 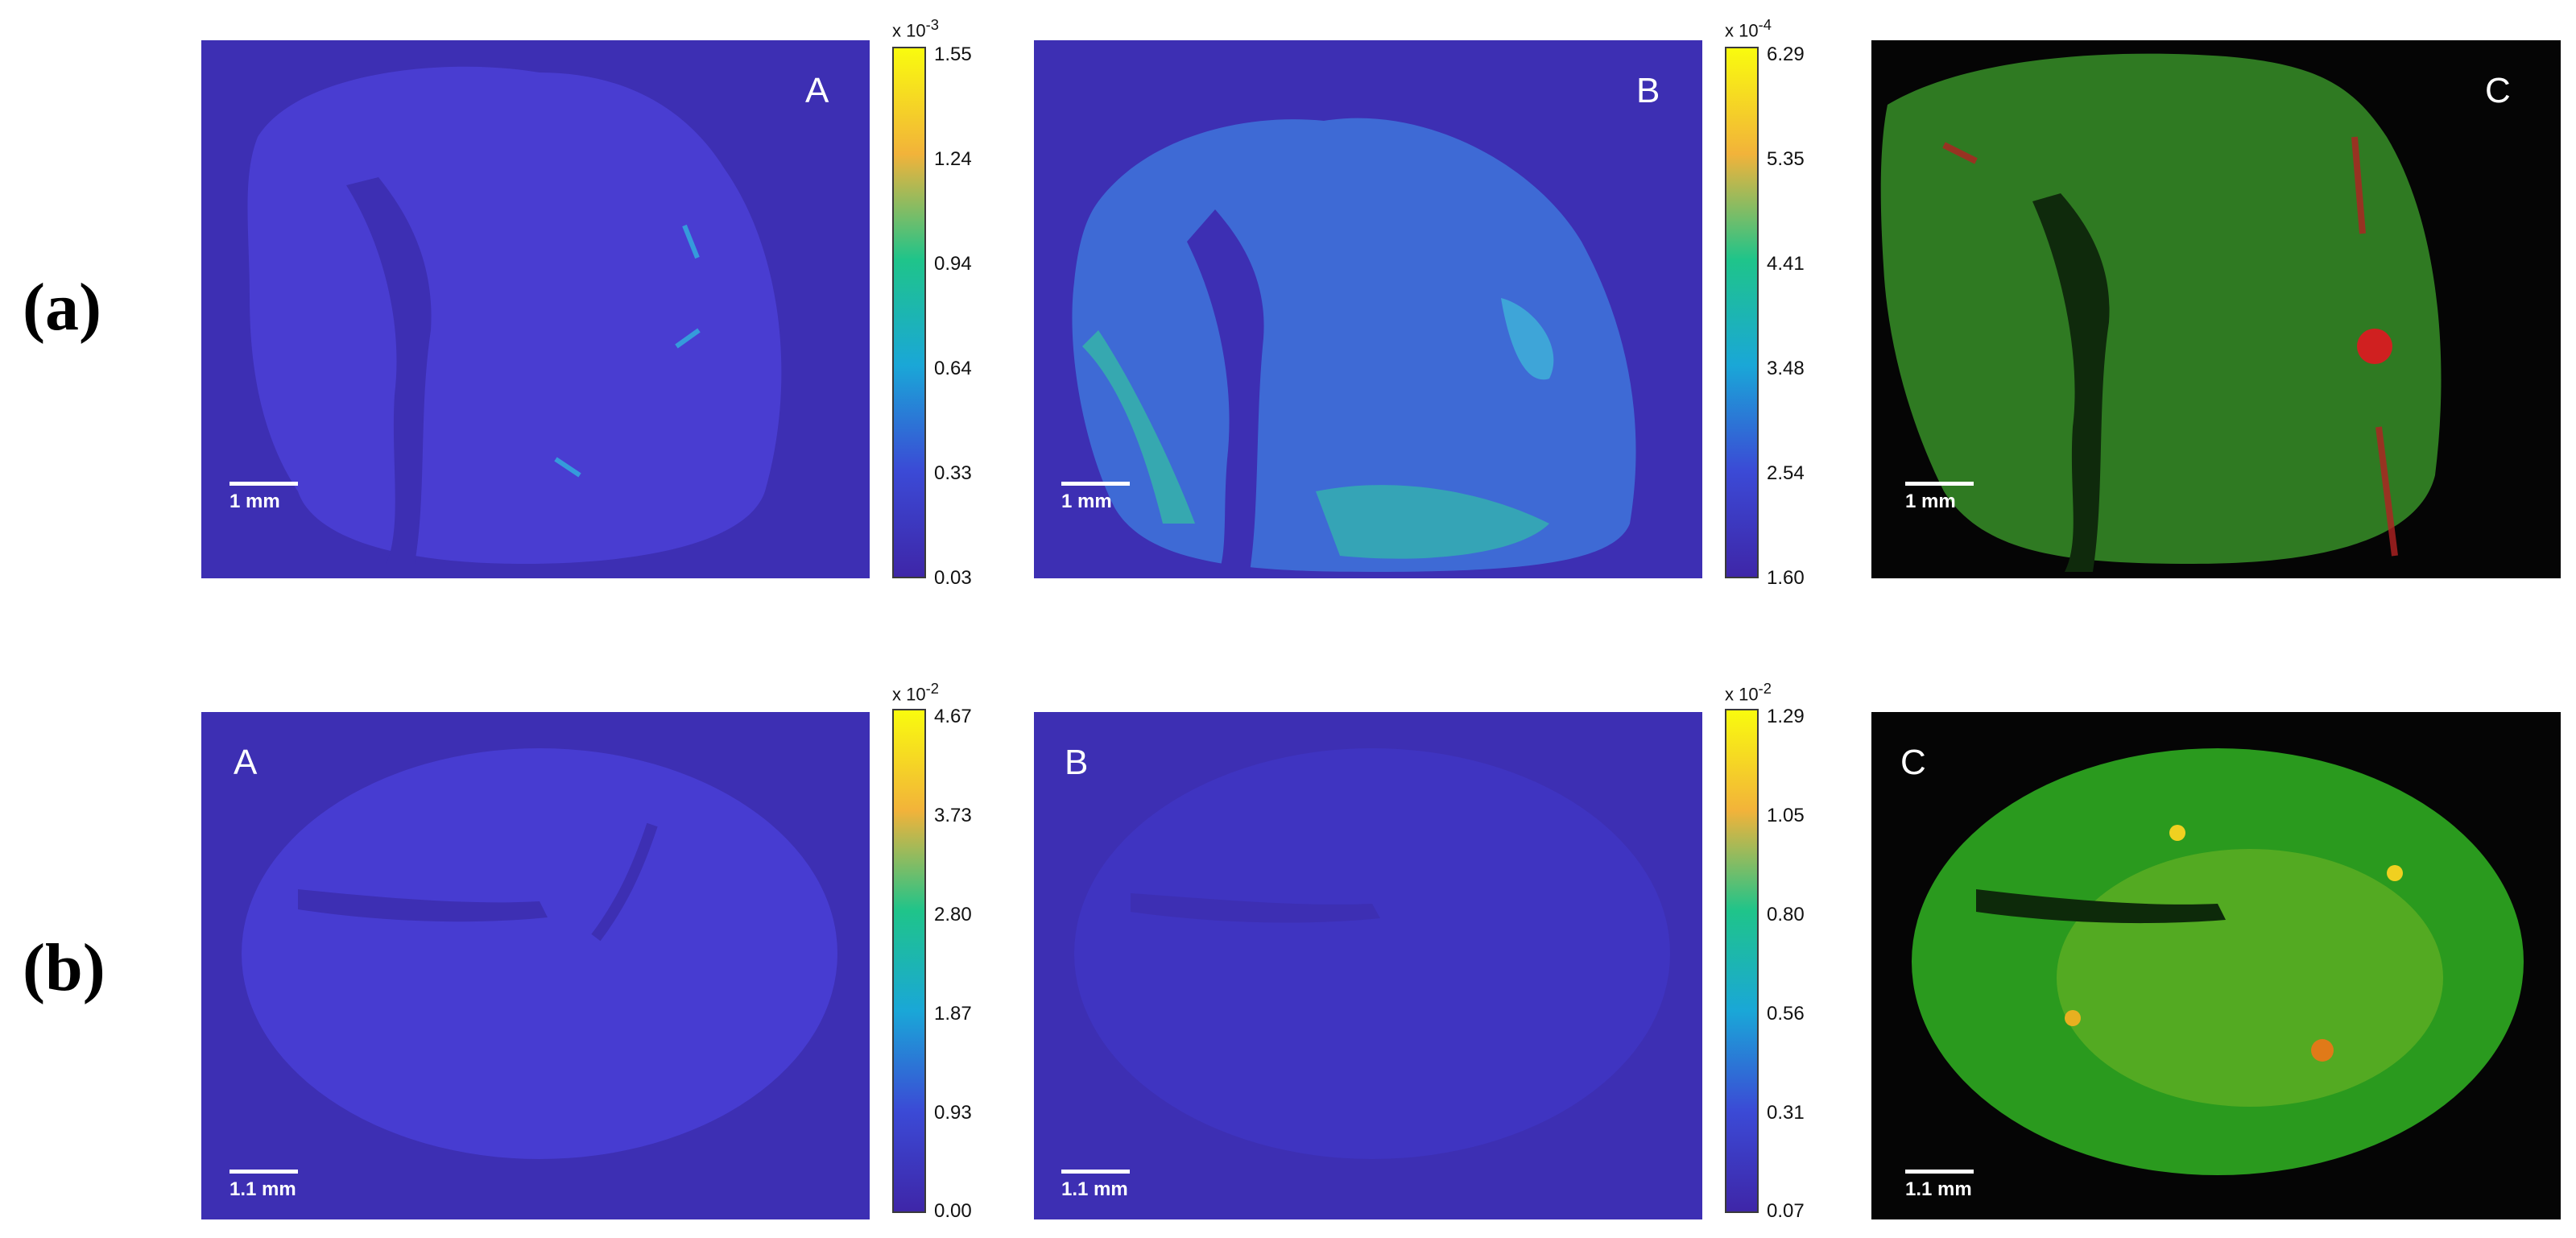 What do you see at coordinates (62, 307) in the screenshot?
I see `row-label-a: (a)` at bounding box center [62, 307].